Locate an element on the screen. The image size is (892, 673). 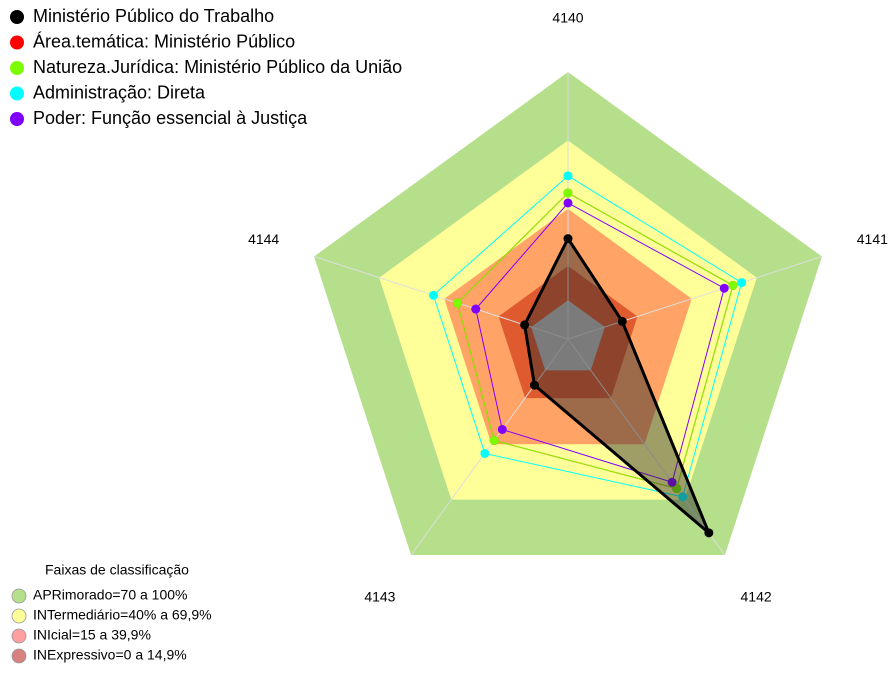
legend-label: Área.temática: Ministério Público is located at coordinates (164, 41).